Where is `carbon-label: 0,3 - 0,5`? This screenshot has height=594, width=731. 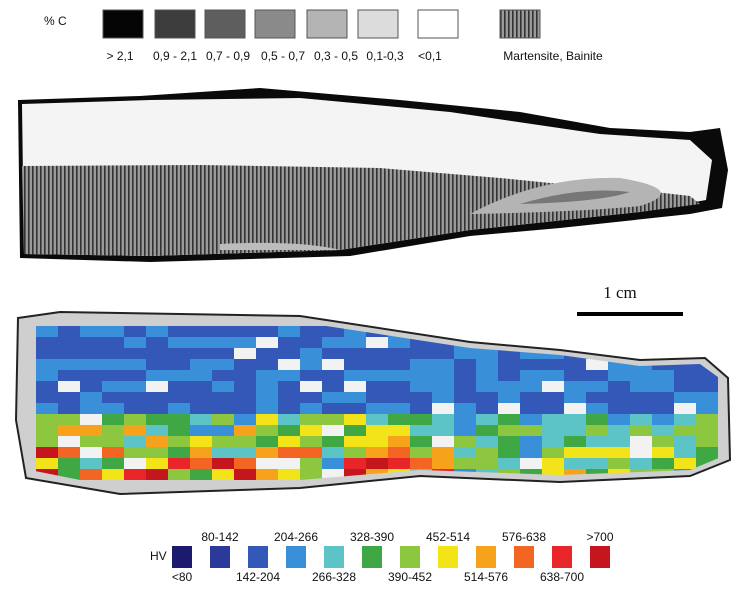
carbon-label: 0,3 - 0,5 is located at coordinates (336, 56).